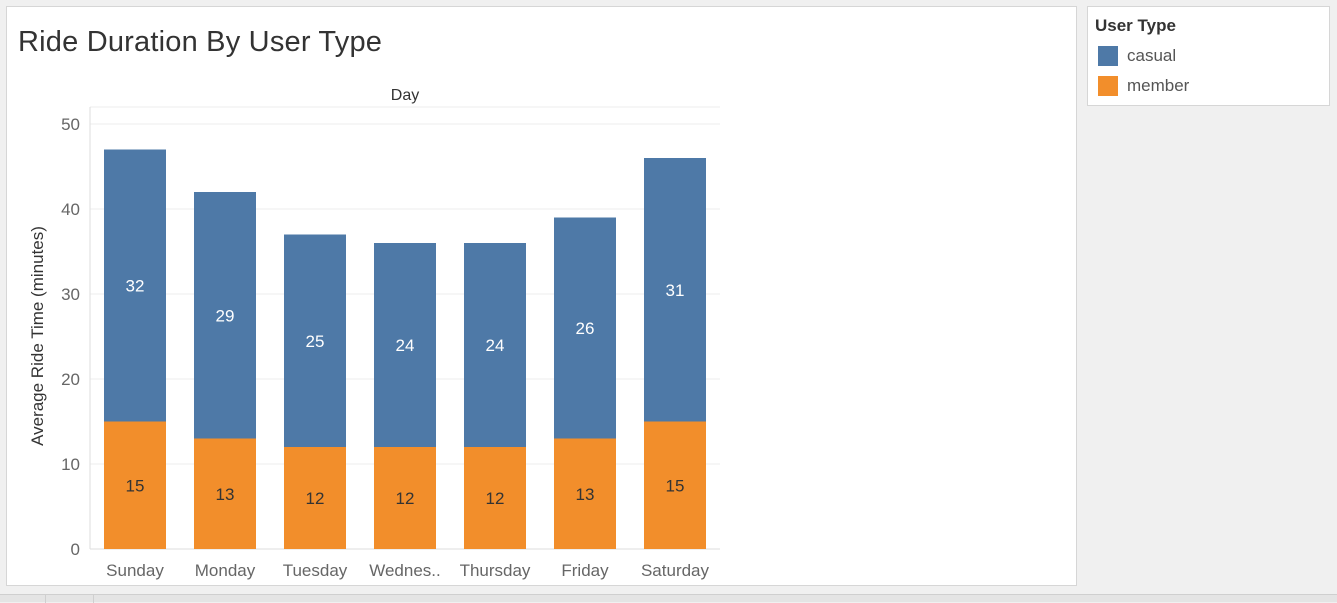 This screenshot has height=603, width=1337. What do you see at coordinates (75, 549) in the screenshot?
I see `y-tick-label: 0` at bounding box center [75, 549].